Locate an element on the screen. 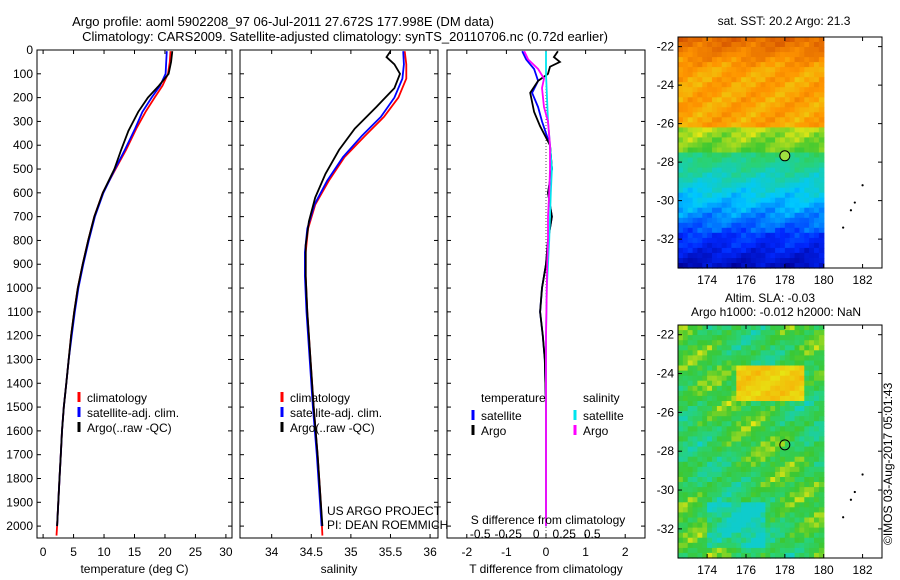  legend-label: Argo(..raw -QC) is located at coordinates (332, 428).